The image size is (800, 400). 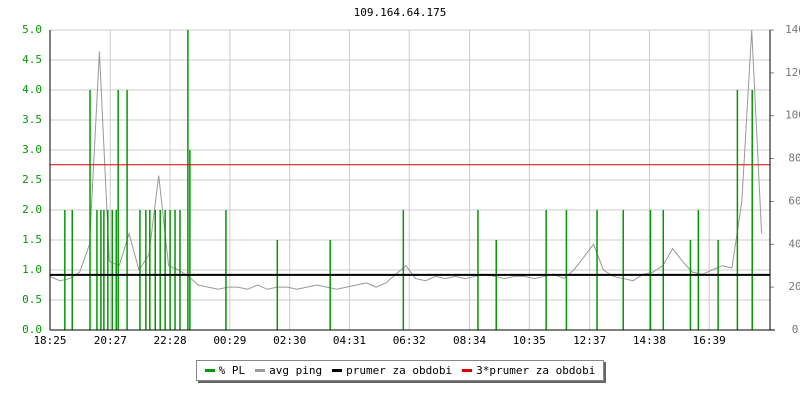 I want to click on y-tick-label: 3.5, so click(x=32, y=119).